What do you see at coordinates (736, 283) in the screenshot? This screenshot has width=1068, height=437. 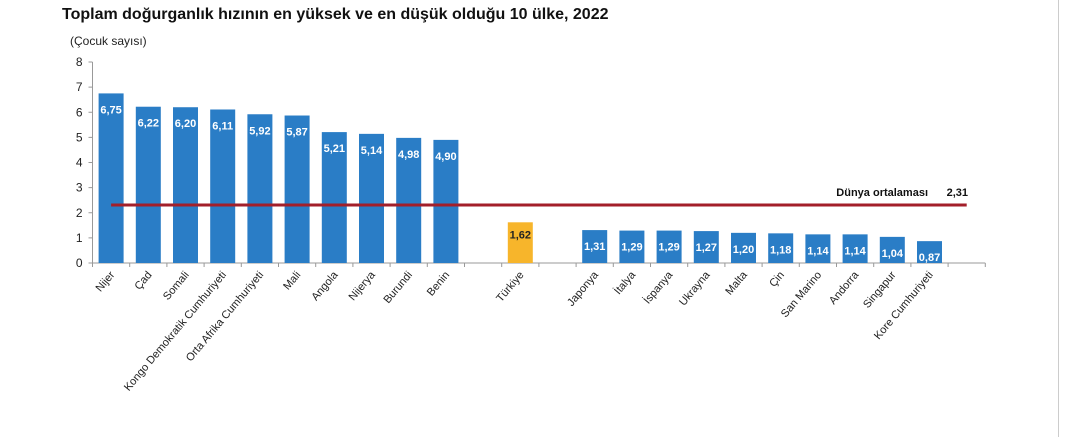 I see `x-tick-label: Malta` at bounding box center [736, 283].